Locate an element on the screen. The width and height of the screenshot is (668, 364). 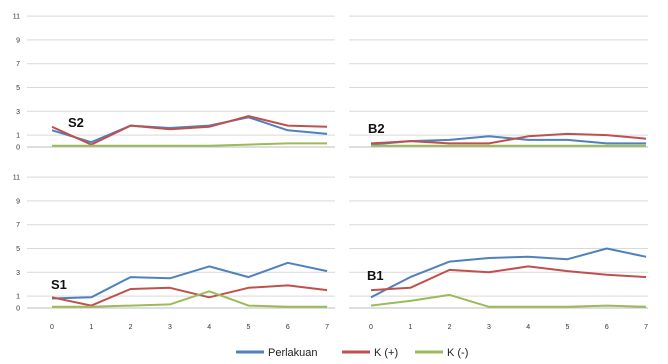
series-line-b1-perlakuan is located at coordinates (508, 273).